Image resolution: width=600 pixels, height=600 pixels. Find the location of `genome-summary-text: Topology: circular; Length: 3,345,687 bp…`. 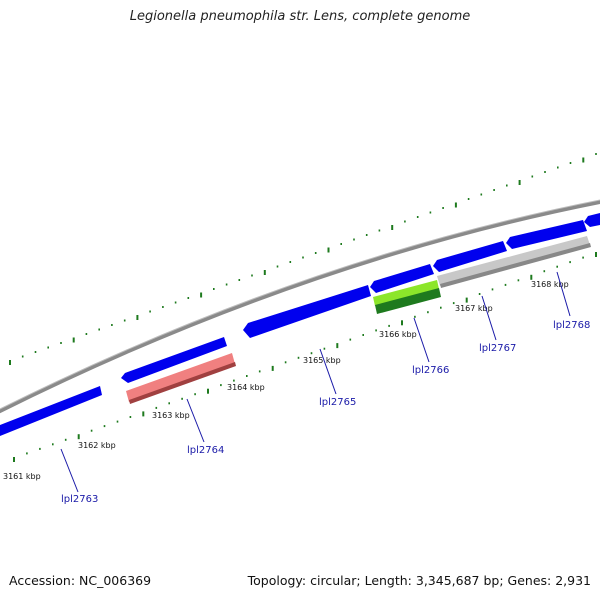

genome-summary-text: Topology: circular; Length: 3,345,687 bp… is located at coordinates (419, 580).